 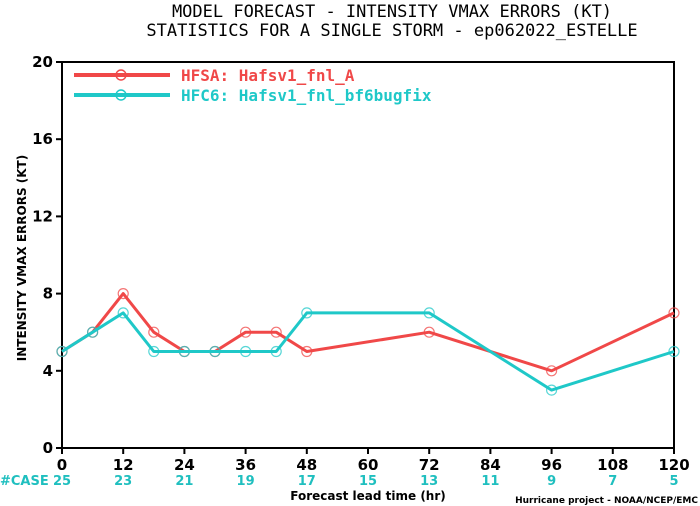 What do you see at coordinates (268, 75) in the screenshot?
I see `legend-label: HFSA: Hafsv1_fnl_A` at bounding box center [268, 75].